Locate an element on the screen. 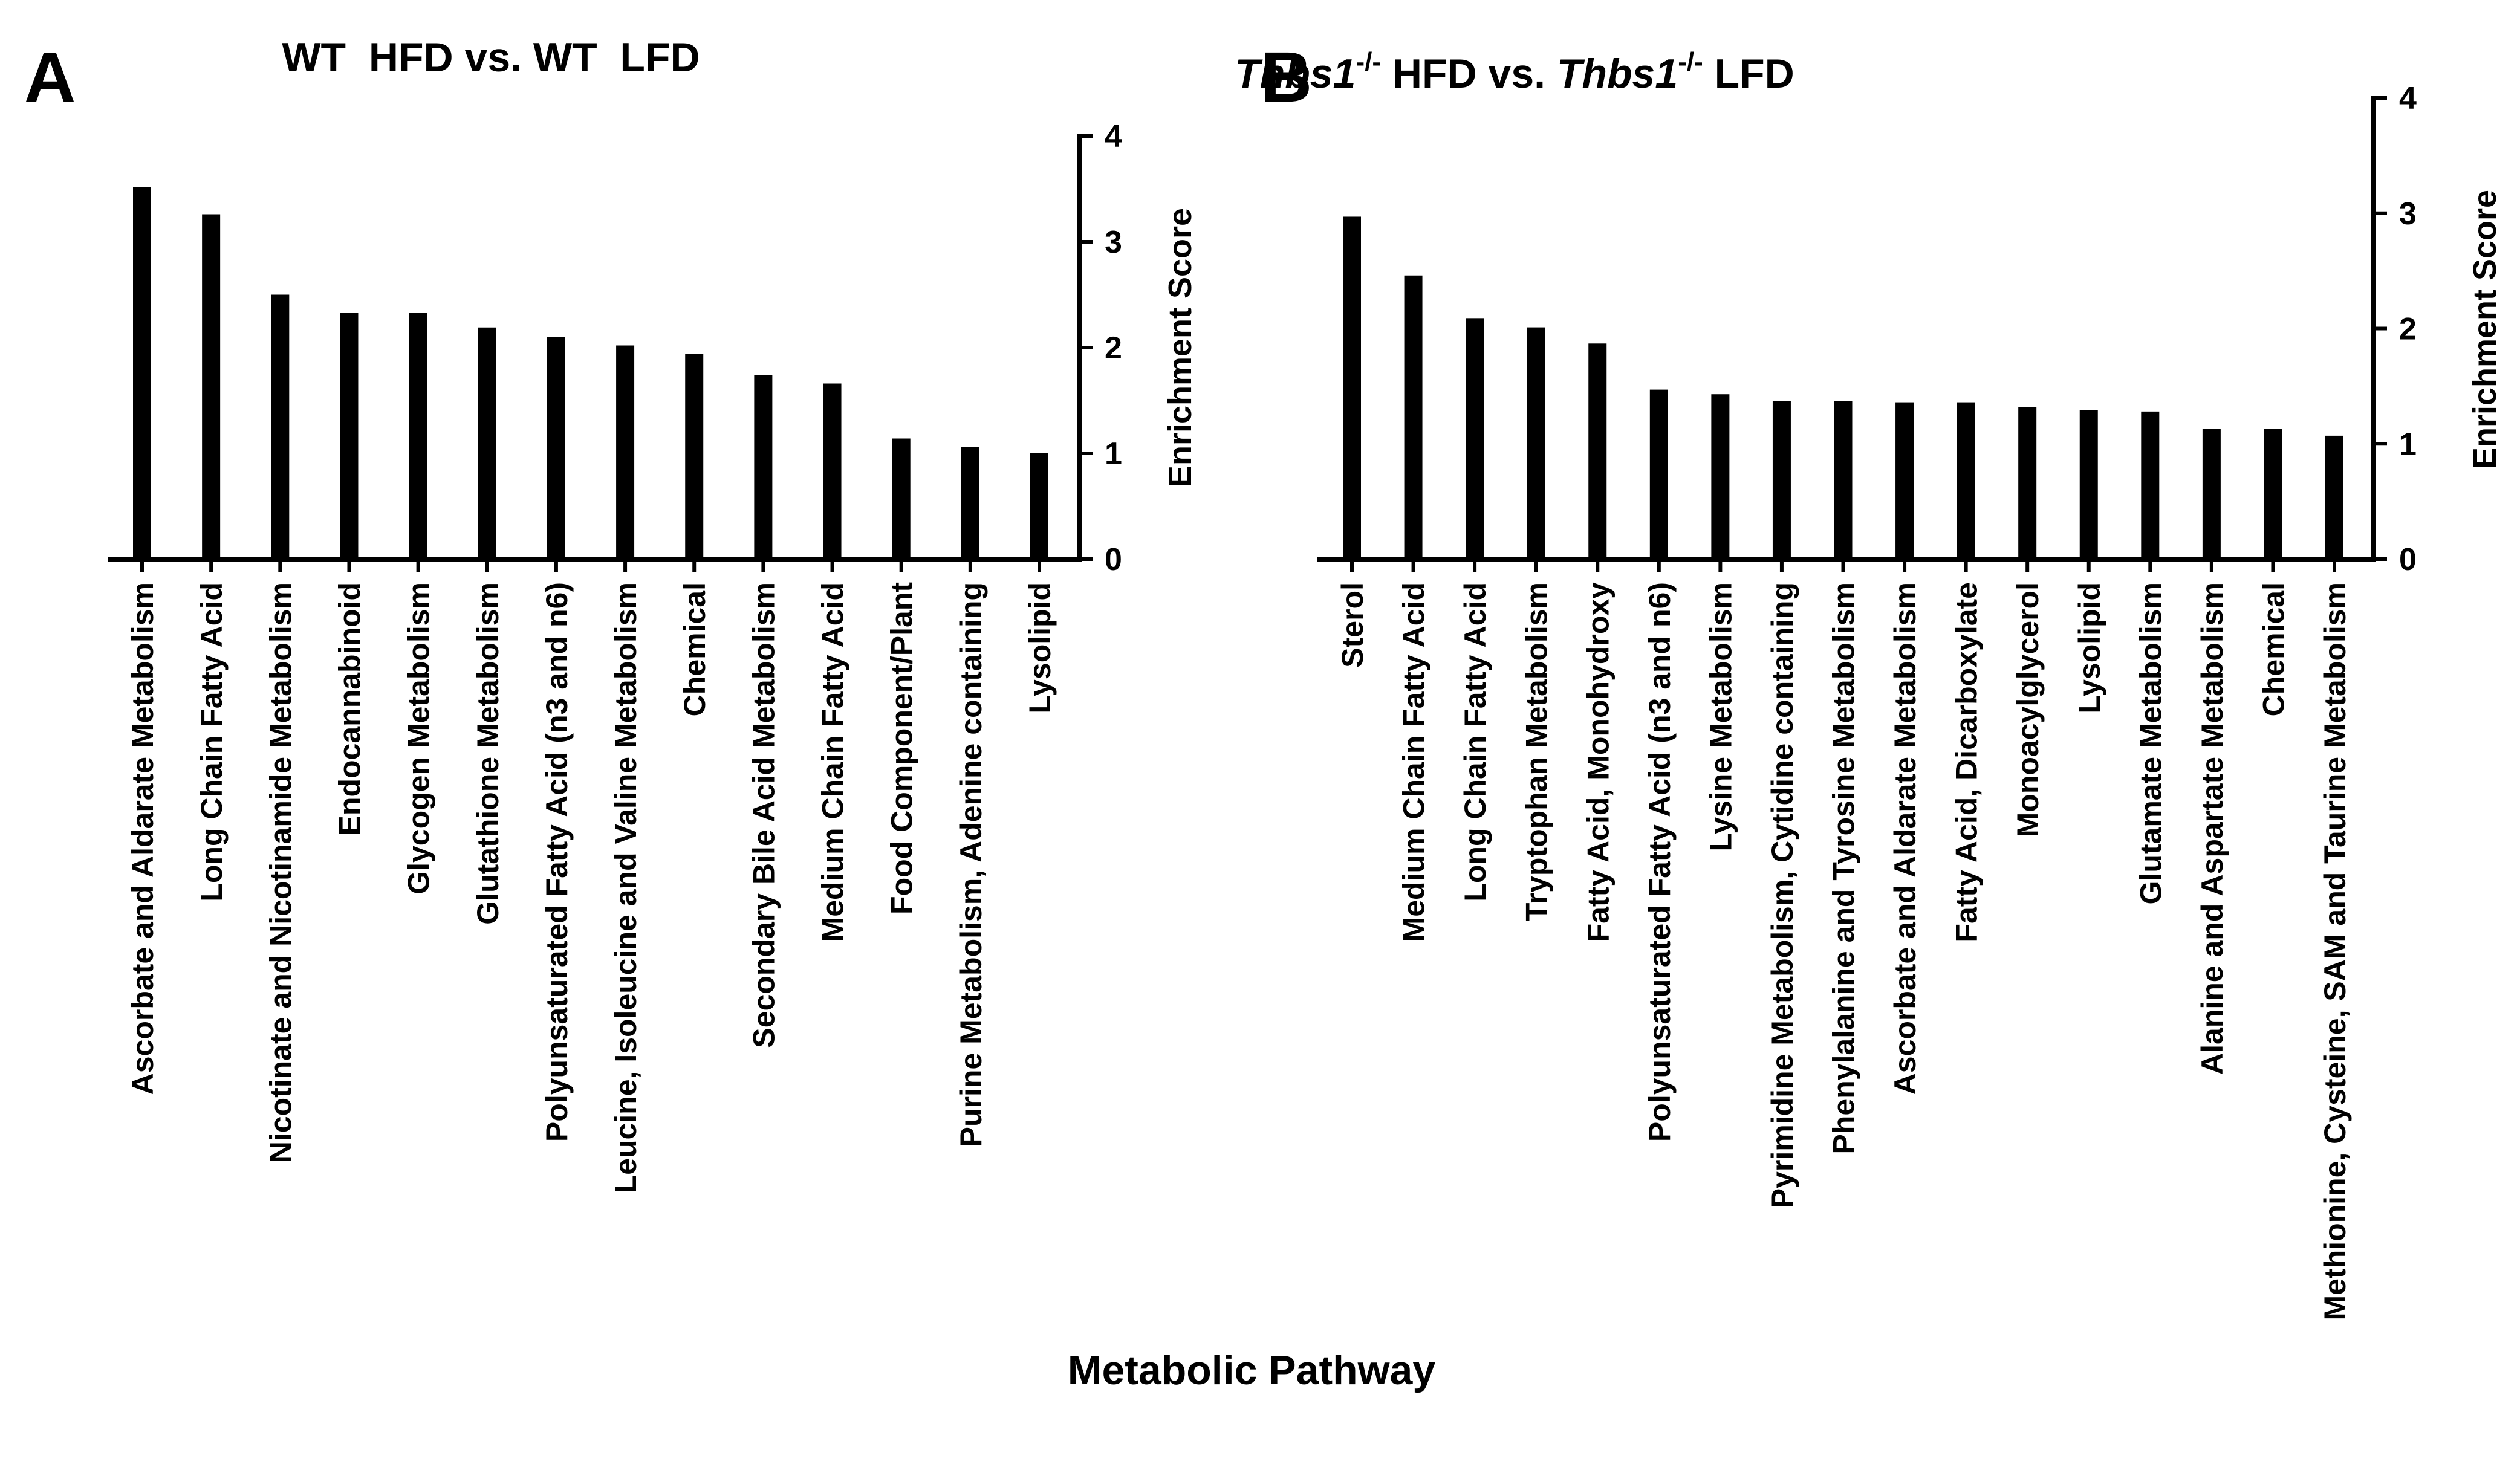 This screenshot has height=1467, width=2520. category-label: Tryptophan Metabolism is located at coordinates (1537, 751).